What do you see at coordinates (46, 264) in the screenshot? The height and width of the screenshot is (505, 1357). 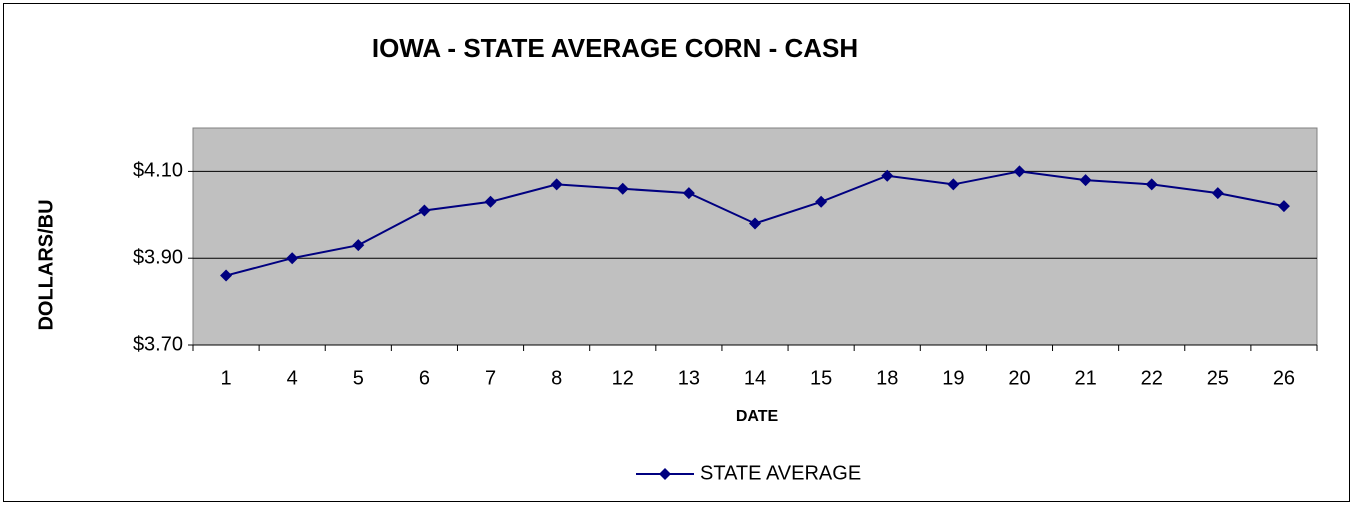 I see `y-axis-label: DOLLARS/BU` at bounding box center [46, 264].